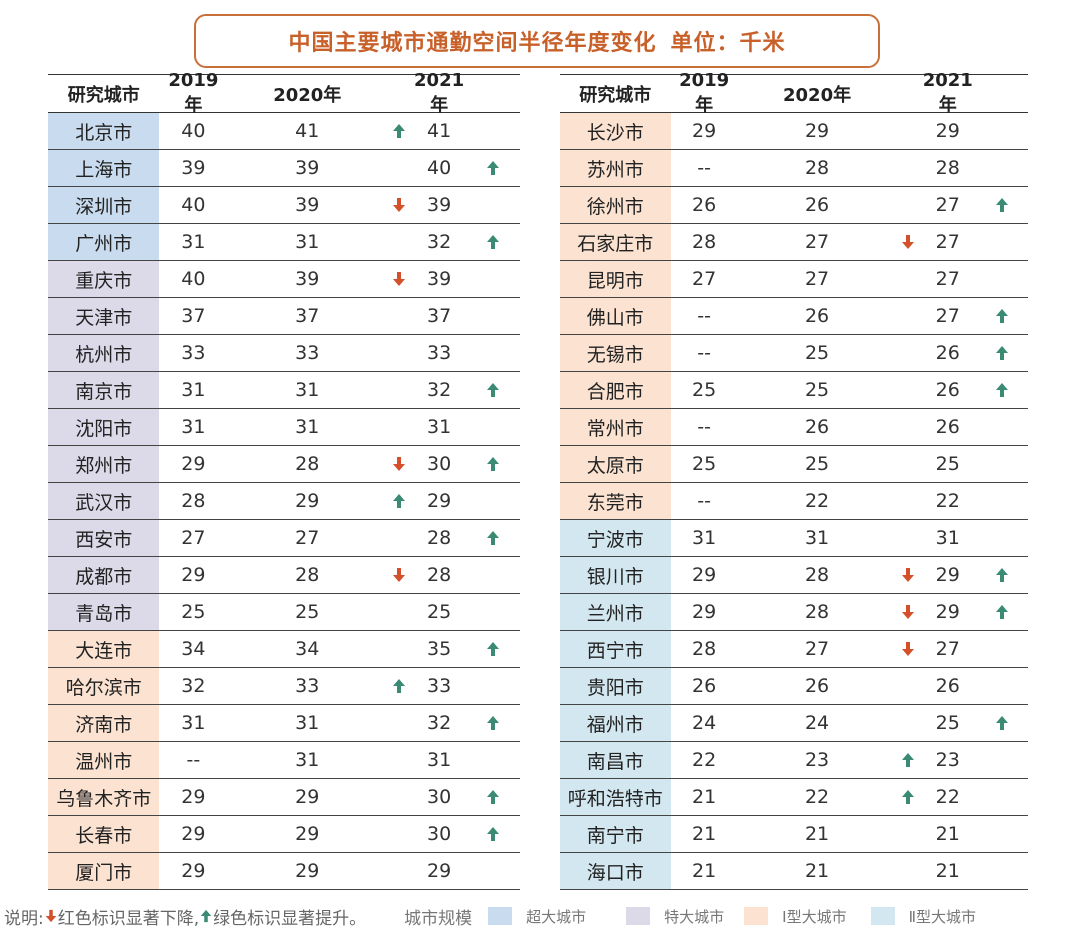 This screenshot has width=1066, height=934. What do you see at coordinates (615, 612) in the screenshot?
I see `city-cell: 兰州市` at bounding box center [615, 612].